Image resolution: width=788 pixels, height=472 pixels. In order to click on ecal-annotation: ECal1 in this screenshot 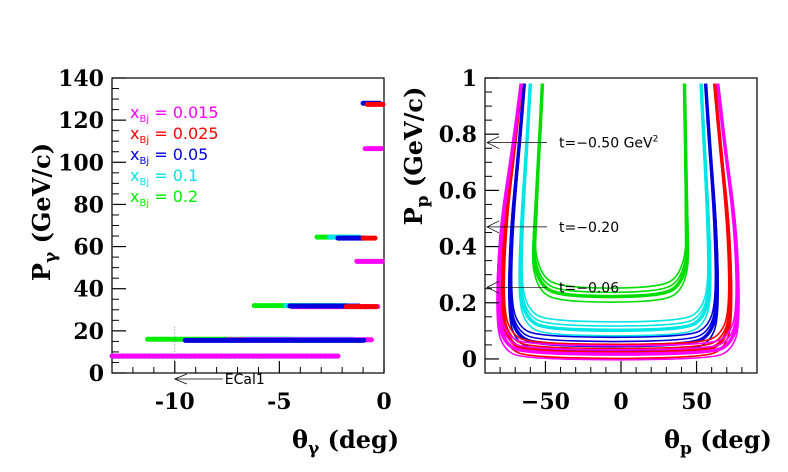, I will do `click(219, 357)`.